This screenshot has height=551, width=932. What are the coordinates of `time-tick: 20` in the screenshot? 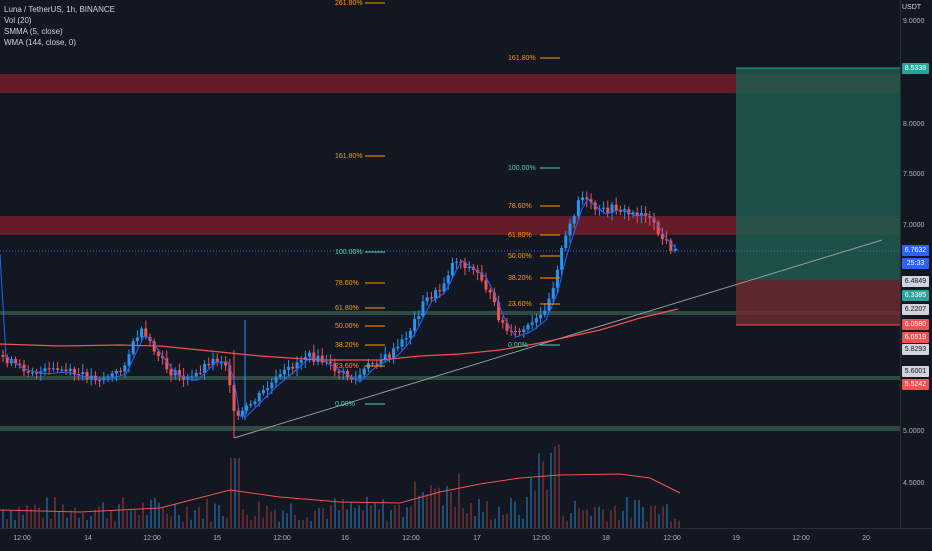 It's located at (866, 538).